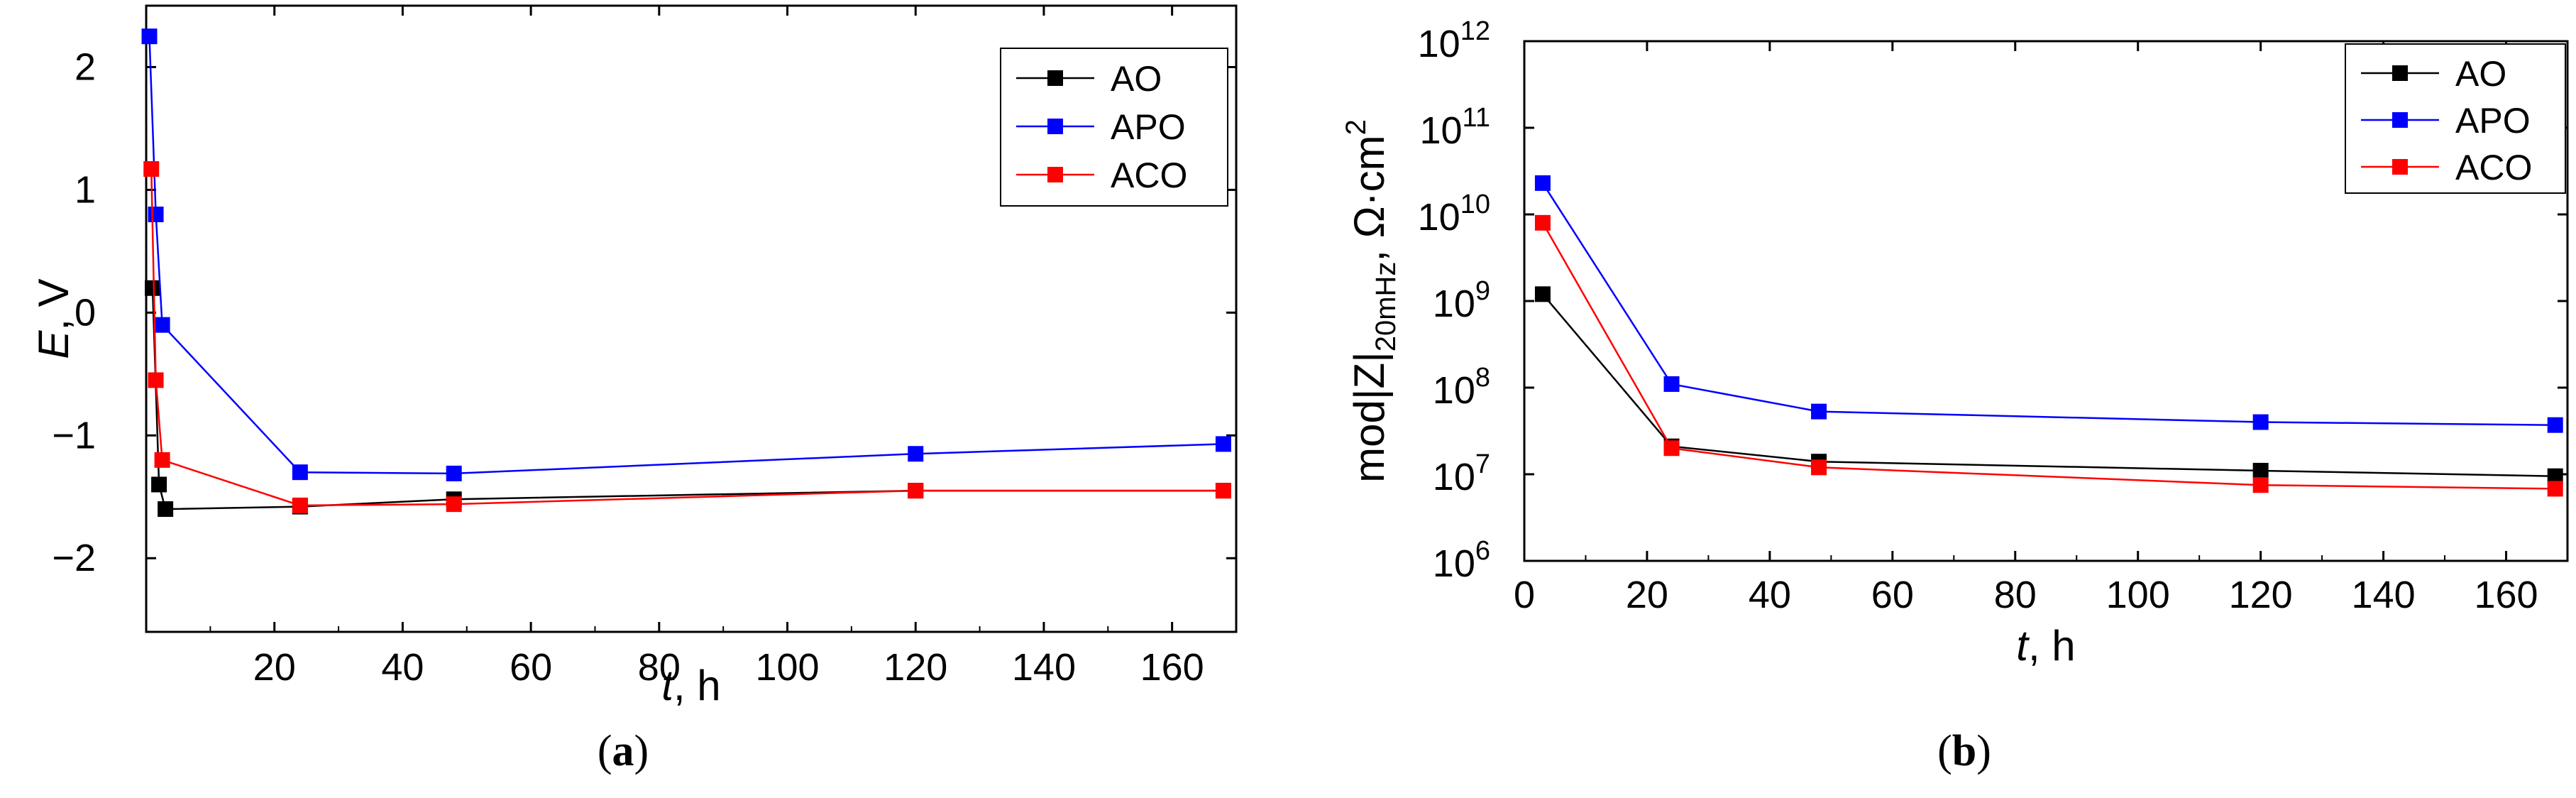  I want to click on x-tick-label: 0, so click(1524, 595).